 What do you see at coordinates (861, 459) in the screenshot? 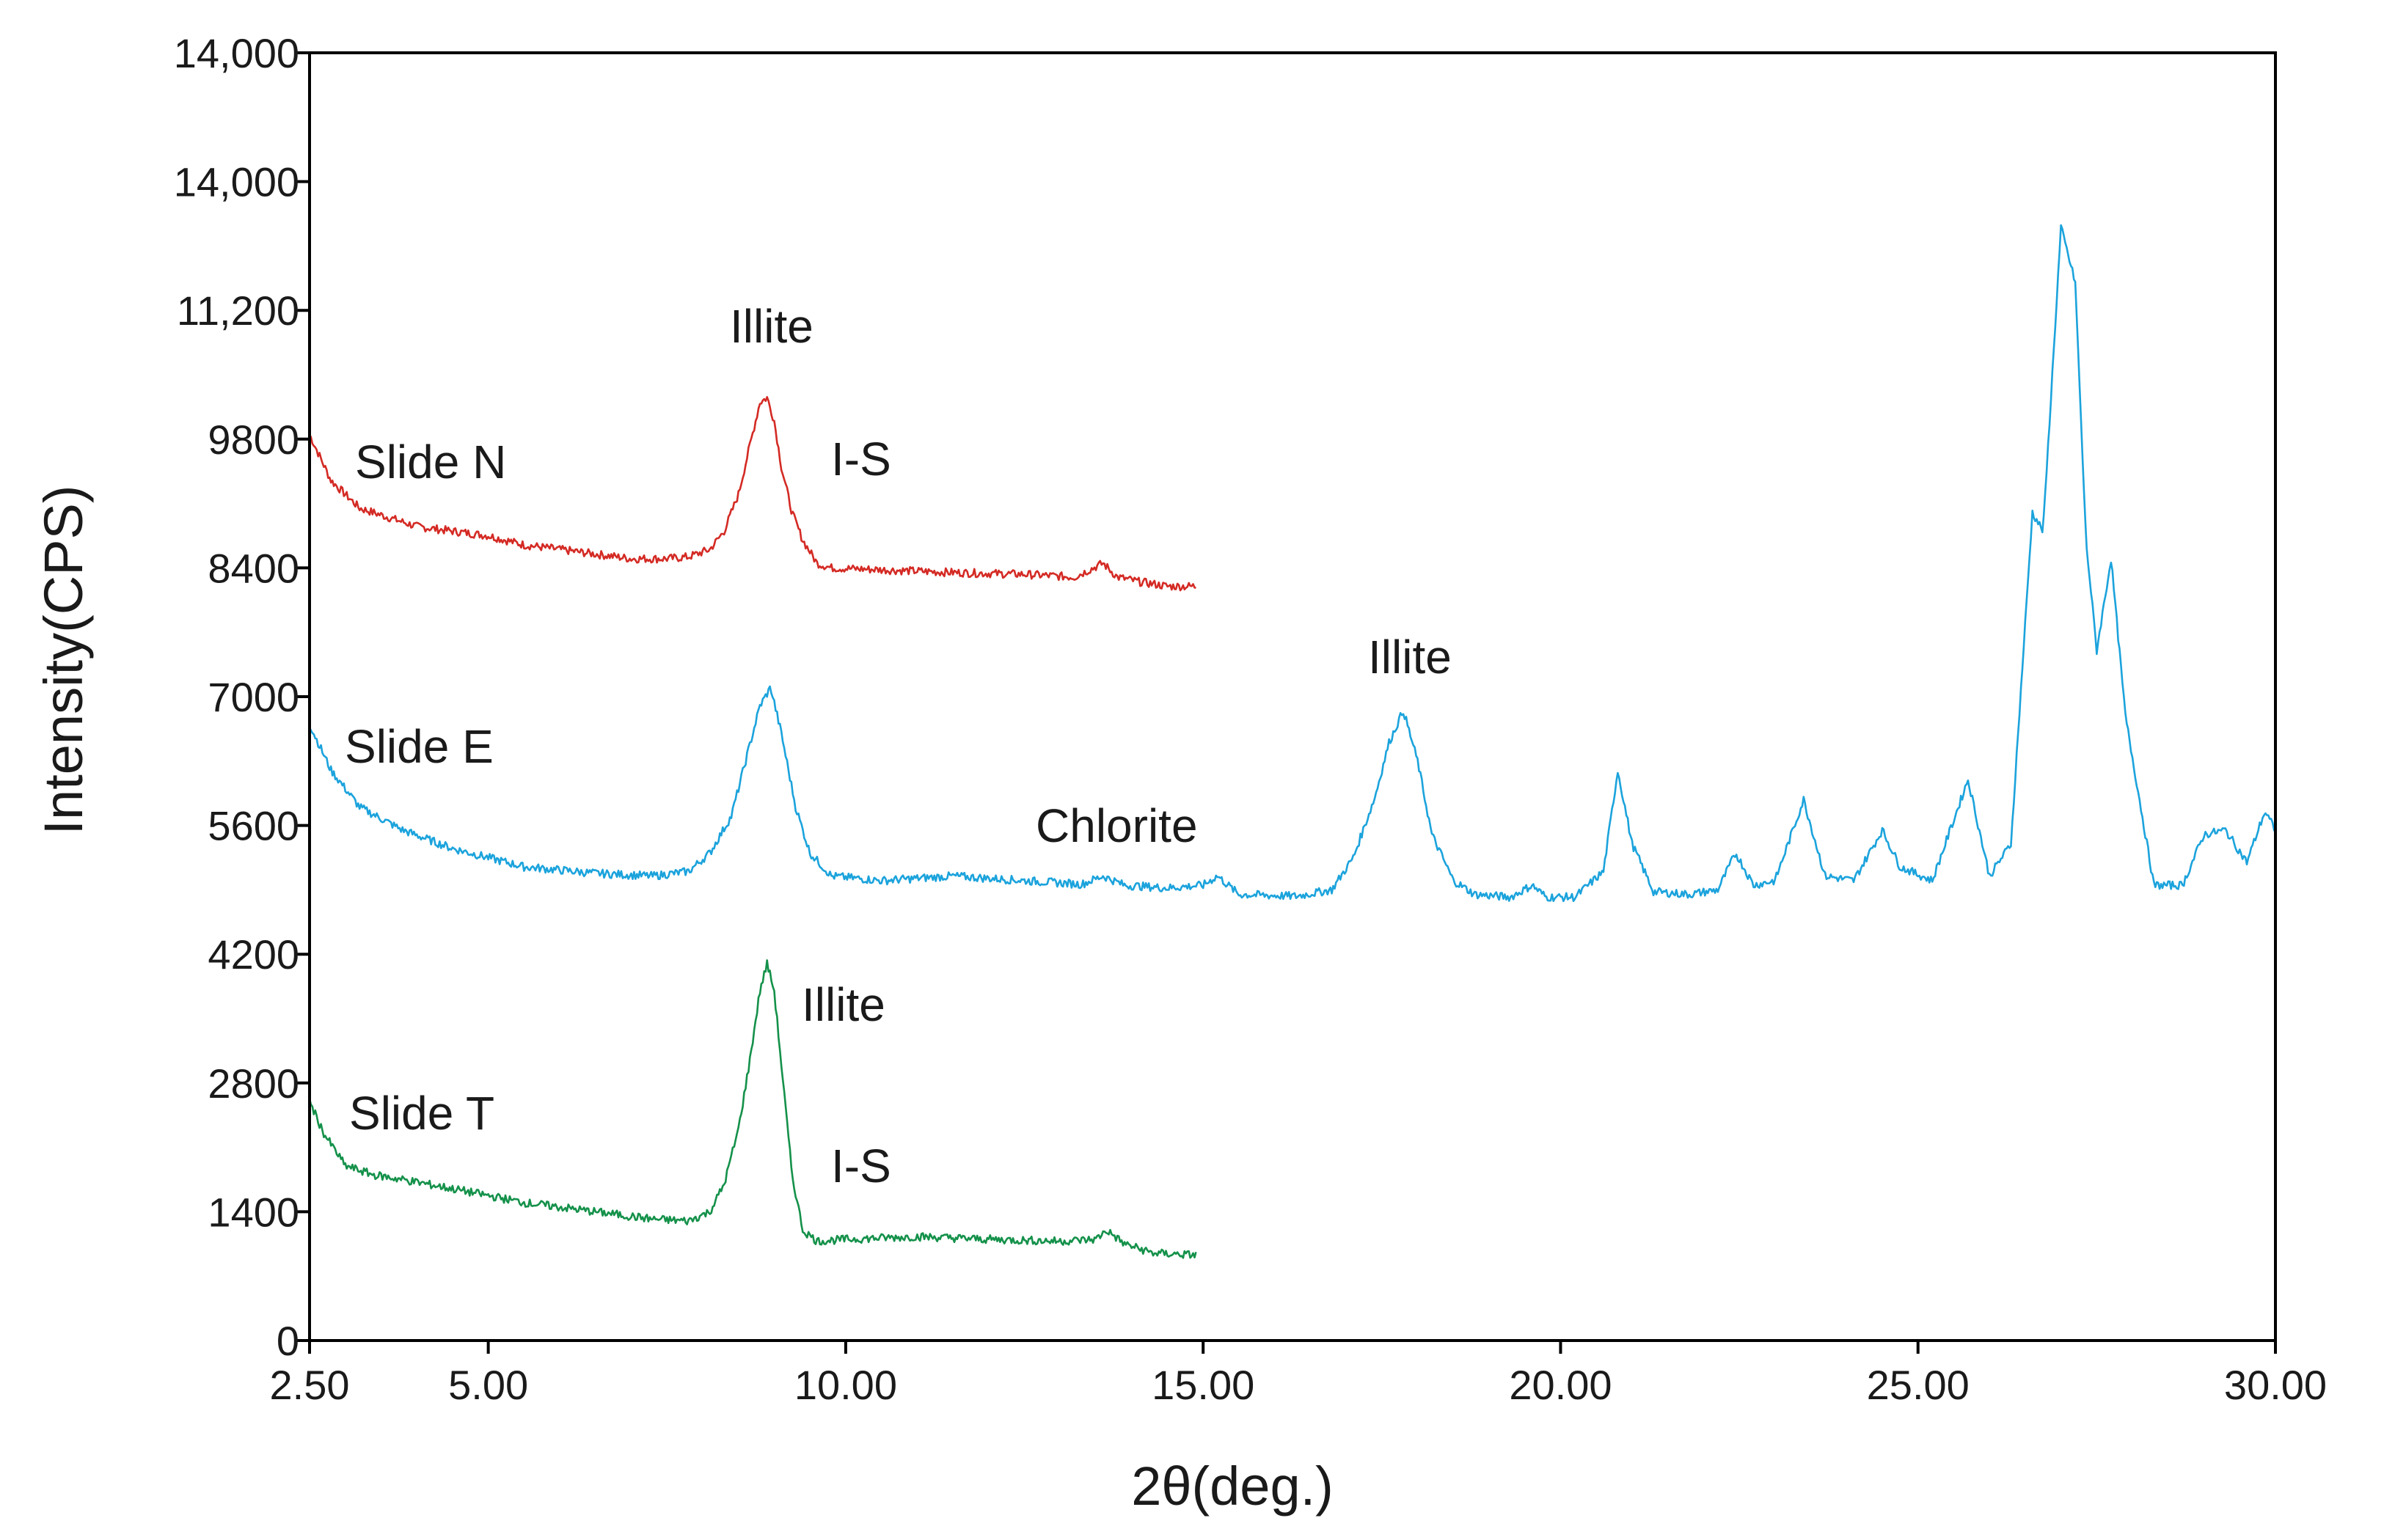
I see `label-slide-n-i-s: I-S` at bounding box center [861, 459].